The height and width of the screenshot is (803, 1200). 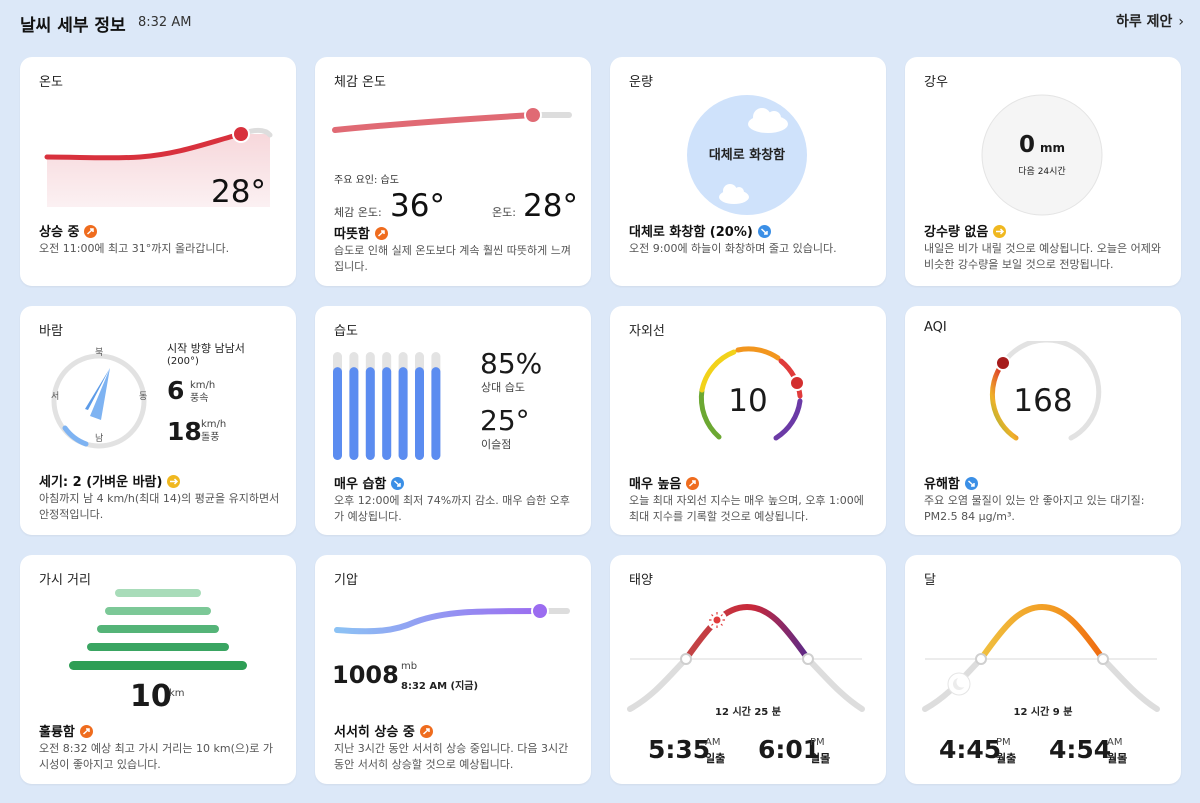 I want to click on status-label: 강수량 없음, so click(x=965, y=230).